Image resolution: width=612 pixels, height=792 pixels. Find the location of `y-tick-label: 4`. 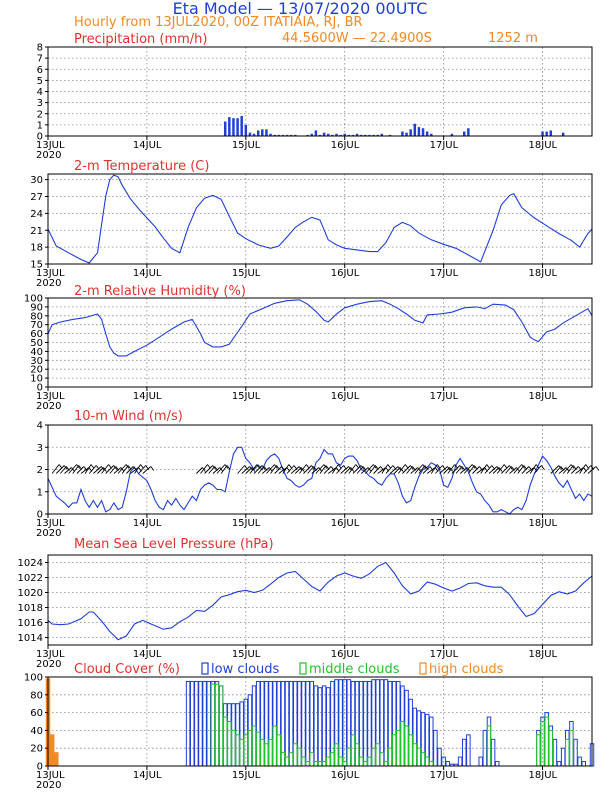

y-tick-label: 4 is located at coordinates (40, 92).